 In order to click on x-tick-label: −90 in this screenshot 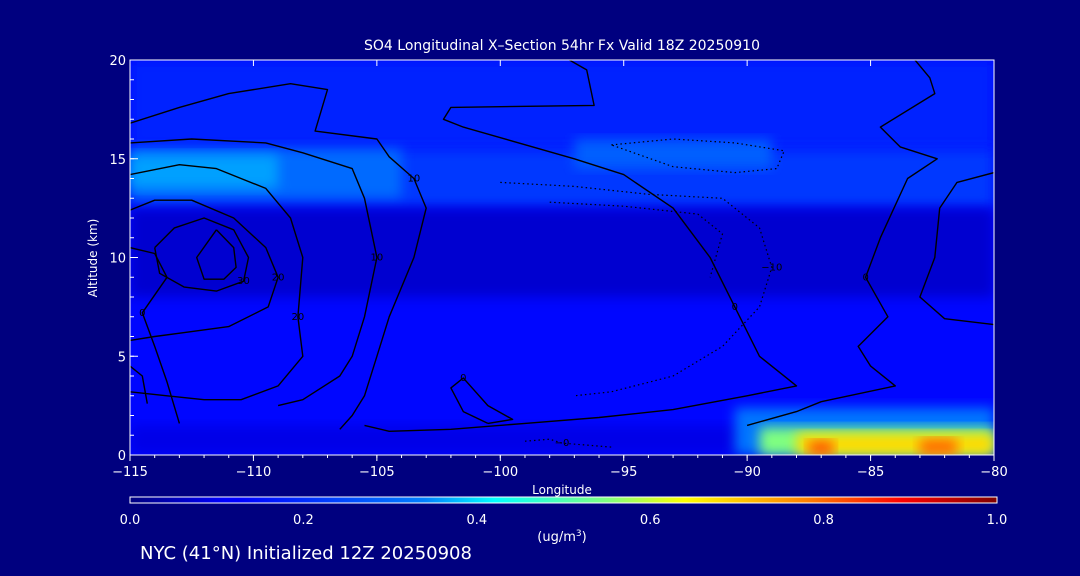, I will do `click(746, 472)`.